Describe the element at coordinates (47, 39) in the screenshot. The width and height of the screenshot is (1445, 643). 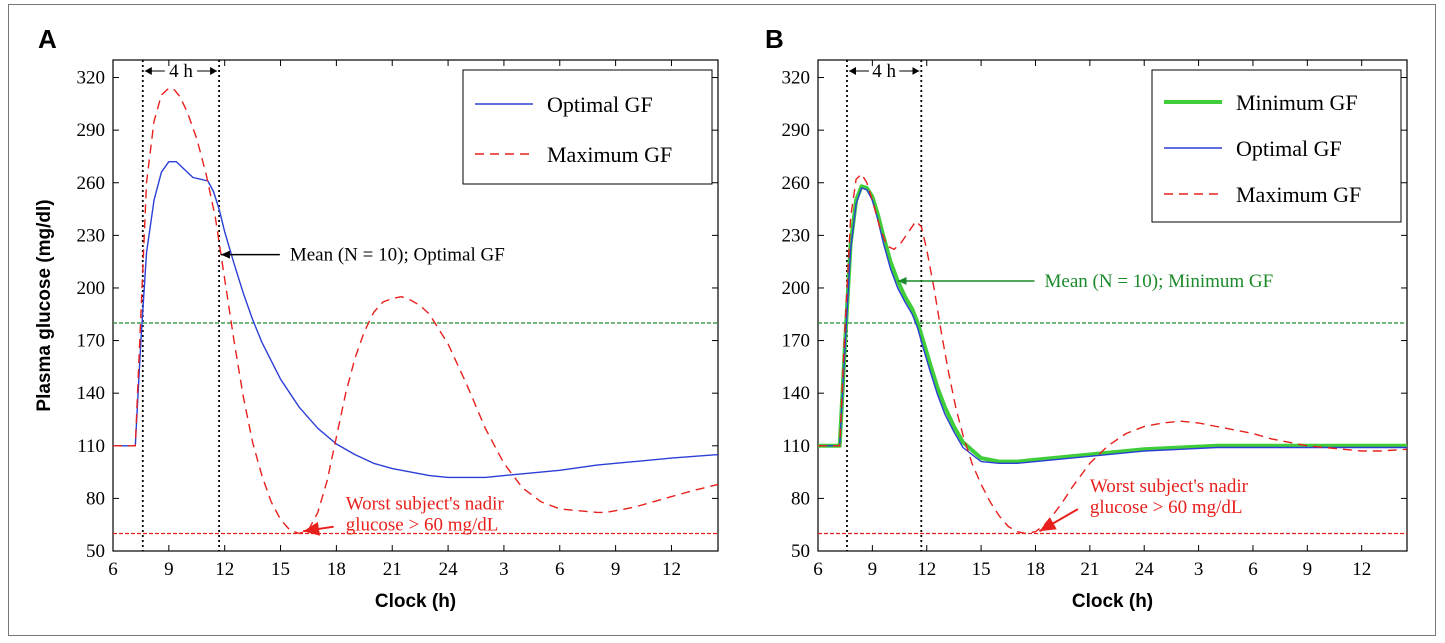
I see `panel-label: A` at that location.